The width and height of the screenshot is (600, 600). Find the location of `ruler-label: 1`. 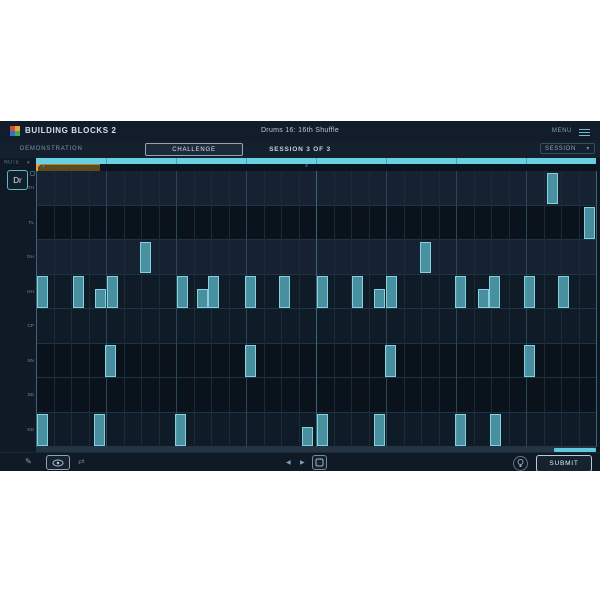

ruler-label: 1 is located at coordinates (43, 166).